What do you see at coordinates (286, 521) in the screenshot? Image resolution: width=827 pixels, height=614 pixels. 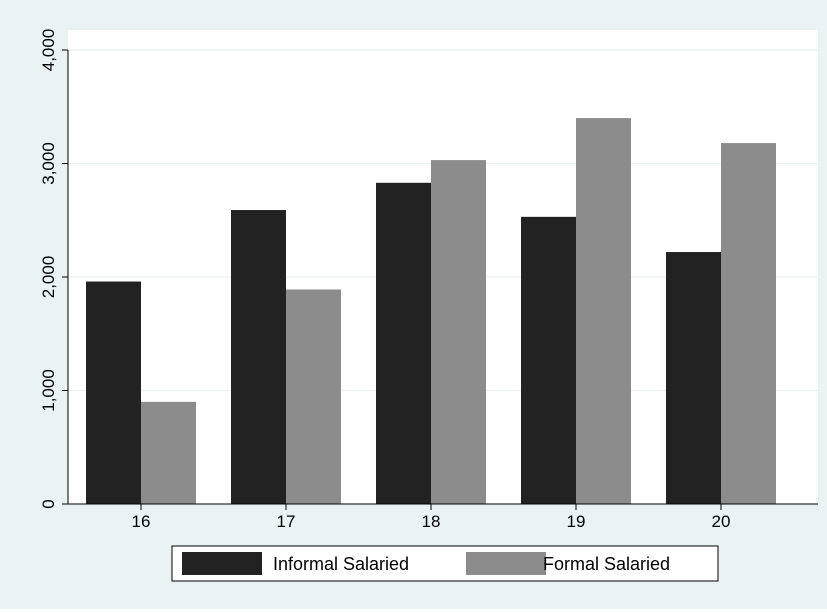 I see `x-tick-label: 17` at bounding box center [286, 521].